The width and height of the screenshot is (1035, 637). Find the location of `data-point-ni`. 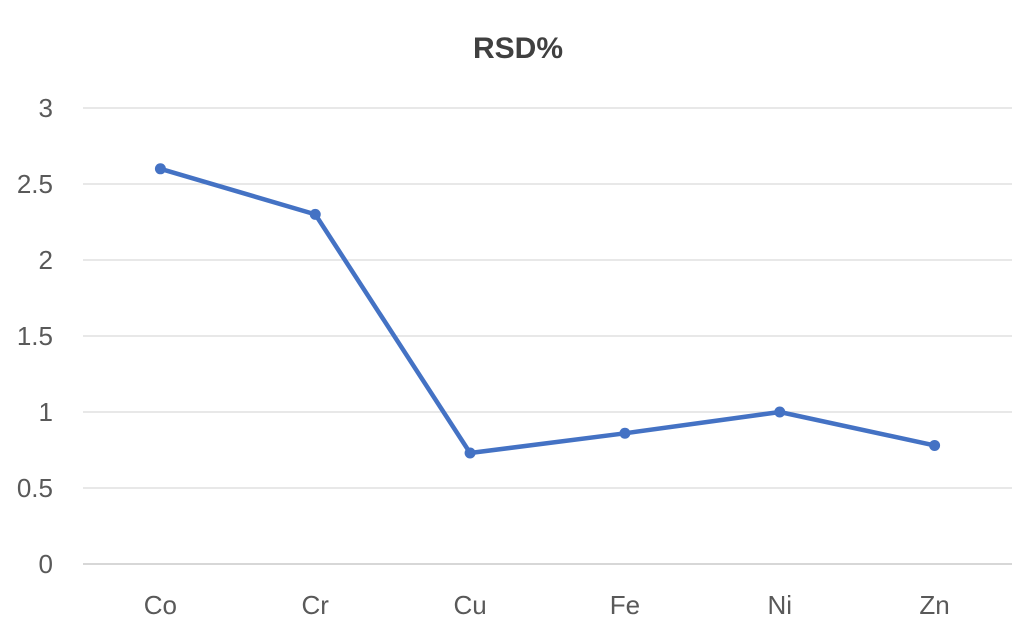

data-point-ni is located at coordinates (780, 412).